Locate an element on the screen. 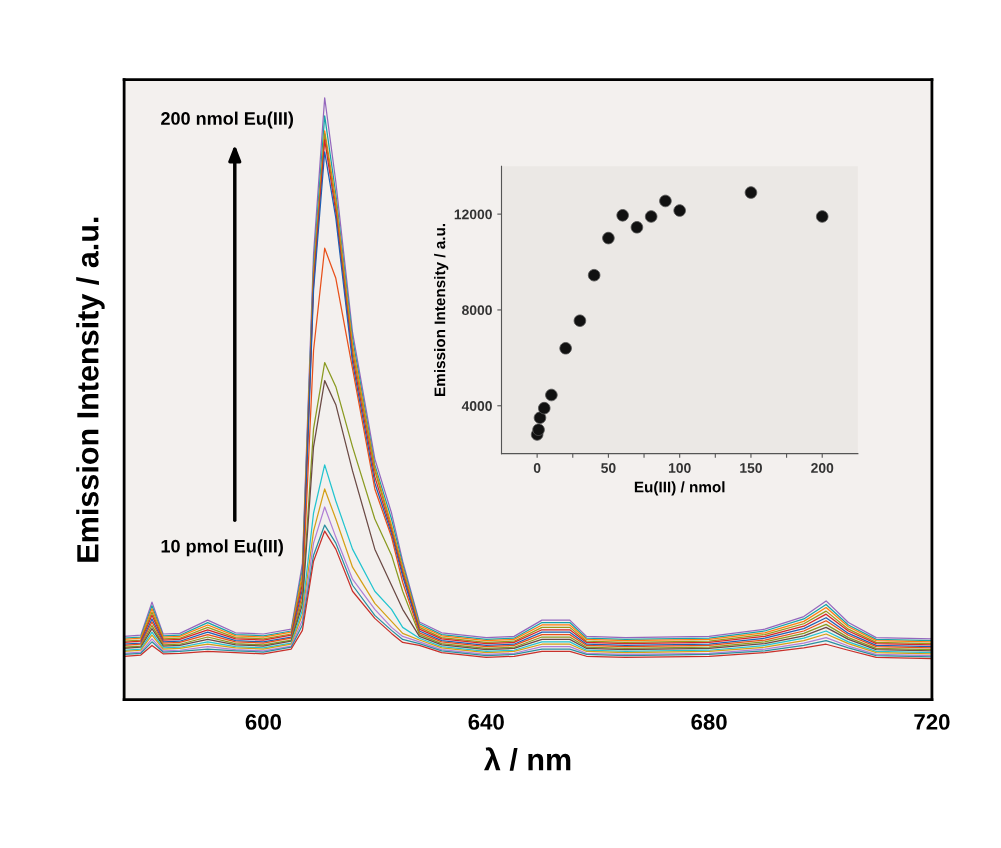 The width and height of the screenshot is (1001, 848). annotation: 200 nmol Eu(III) is located at coordinates (227, 120).